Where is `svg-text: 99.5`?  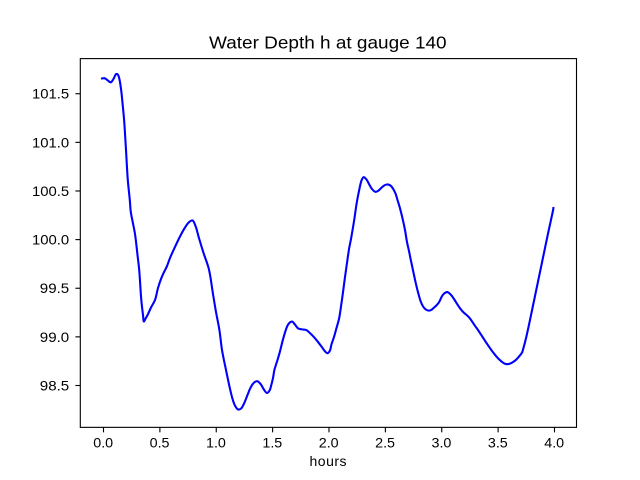 svg-text: 99.5 is located at coordinates (55, 288).